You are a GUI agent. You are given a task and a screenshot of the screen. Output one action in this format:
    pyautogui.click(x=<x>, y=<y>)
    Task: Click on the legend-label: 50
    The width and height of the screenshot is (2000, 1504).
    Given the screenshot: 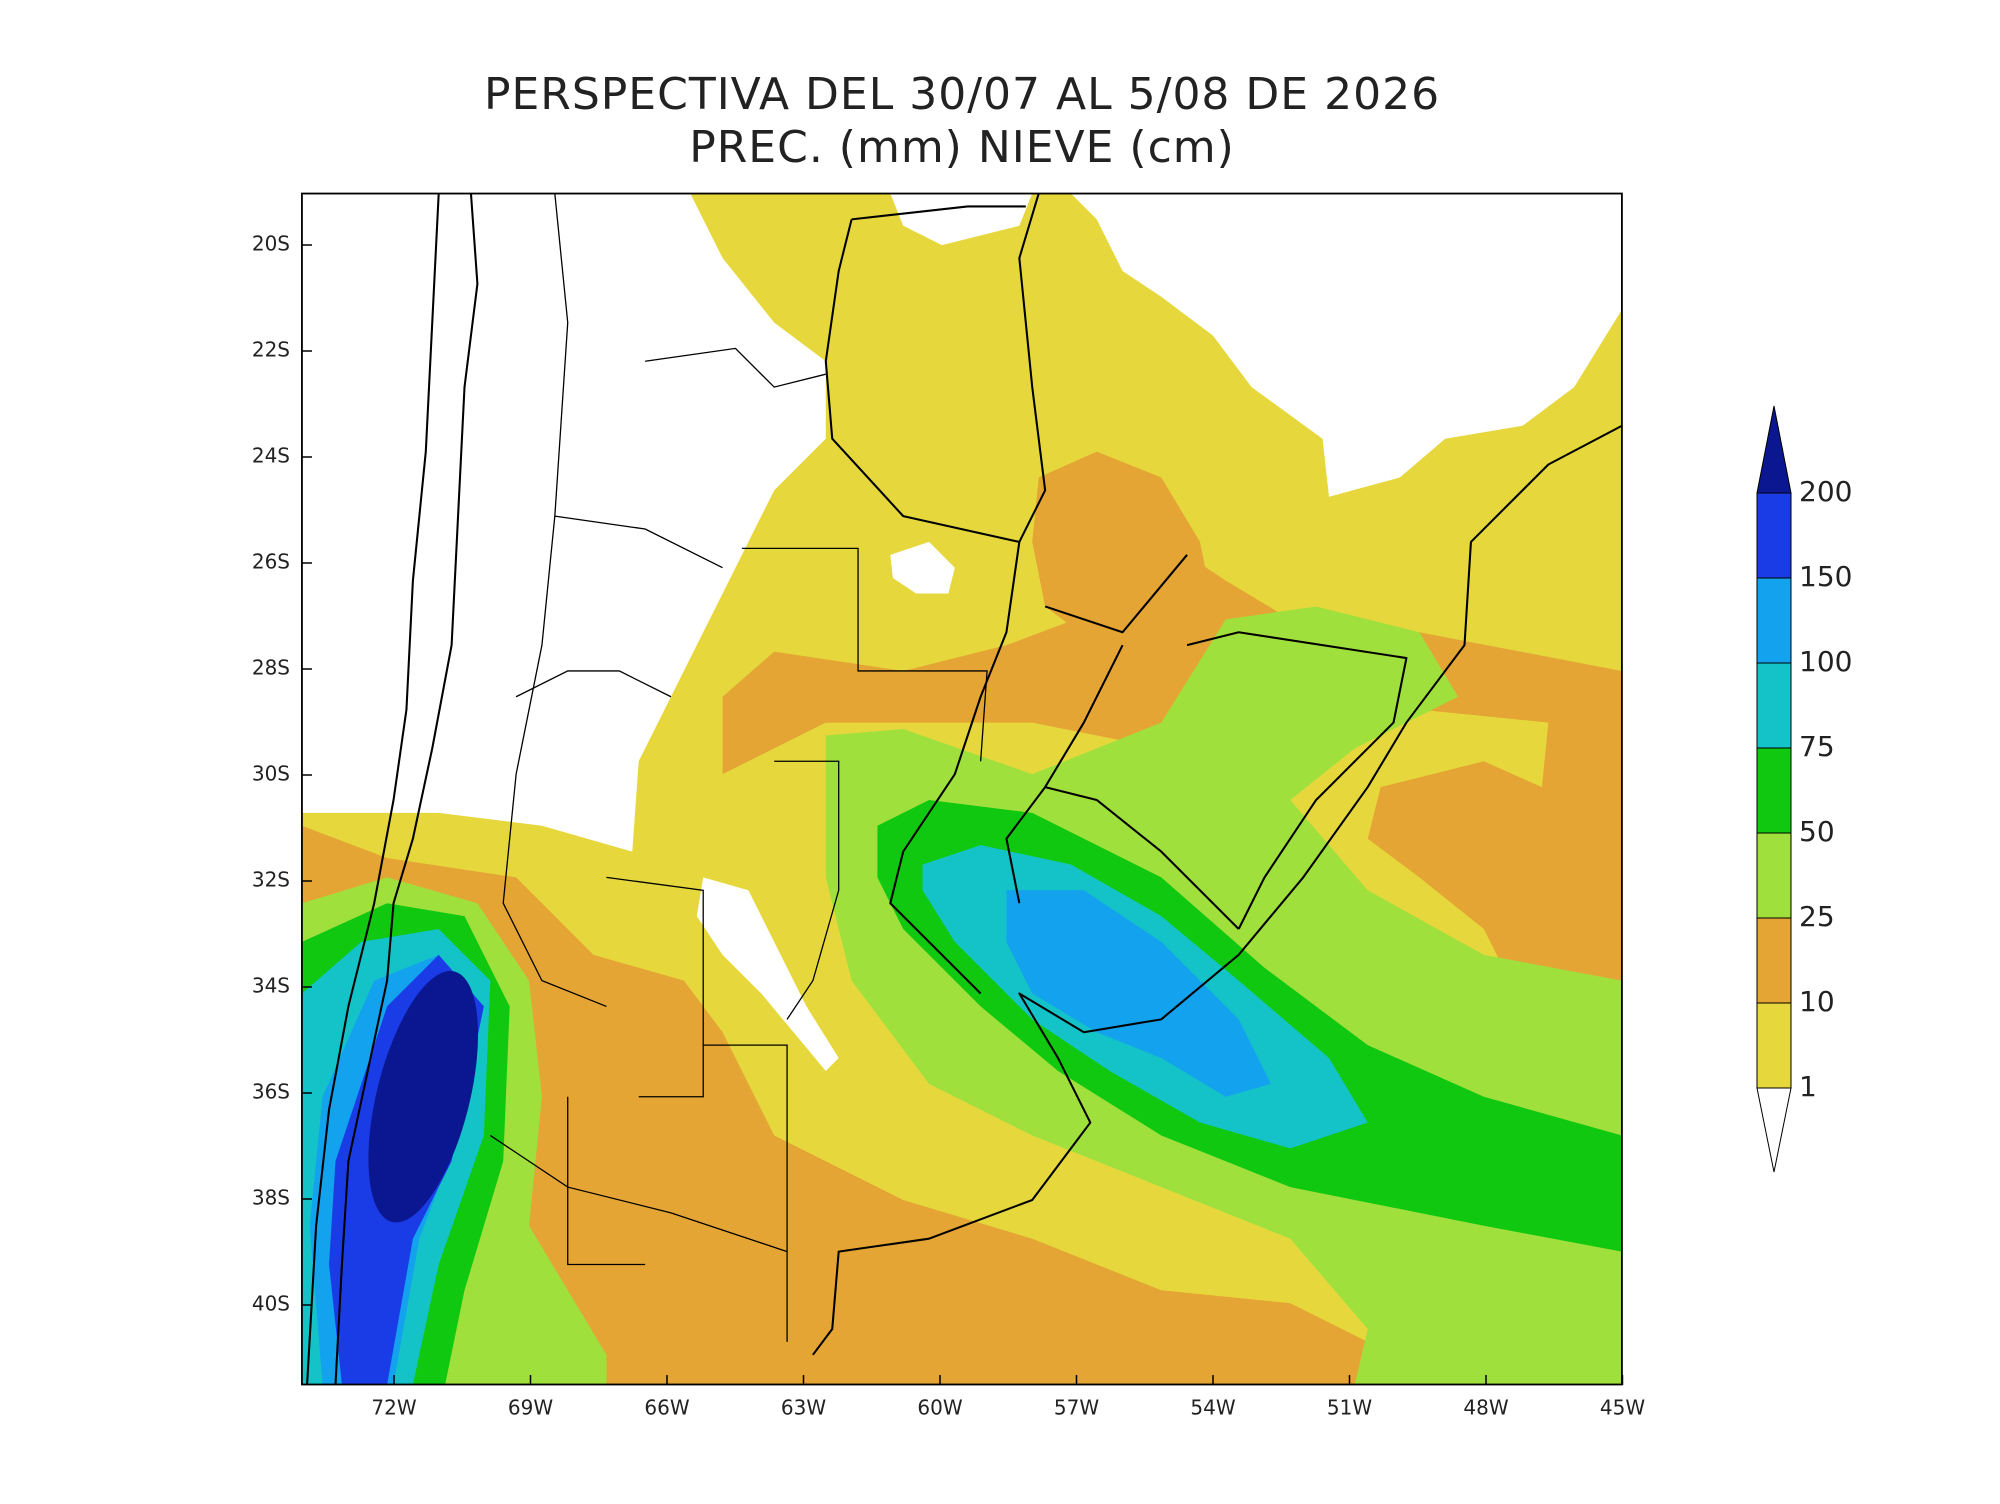 What is the action you would take?
    pyautogui.click(x=1817, y=831)
    